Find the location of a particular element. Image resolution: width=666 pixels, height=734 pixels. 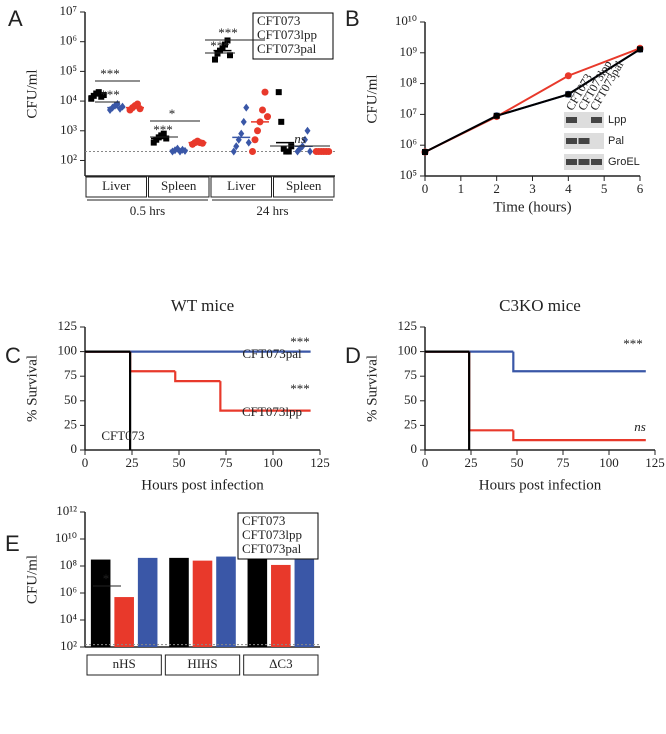

x-tick-label: HIHS is located at coordinates (202, 663).